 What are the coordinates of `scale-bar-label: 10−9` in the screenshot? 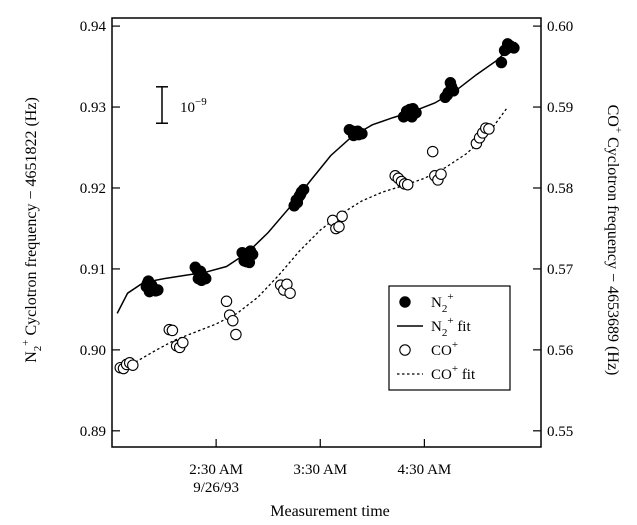 It's located at (193, 106).